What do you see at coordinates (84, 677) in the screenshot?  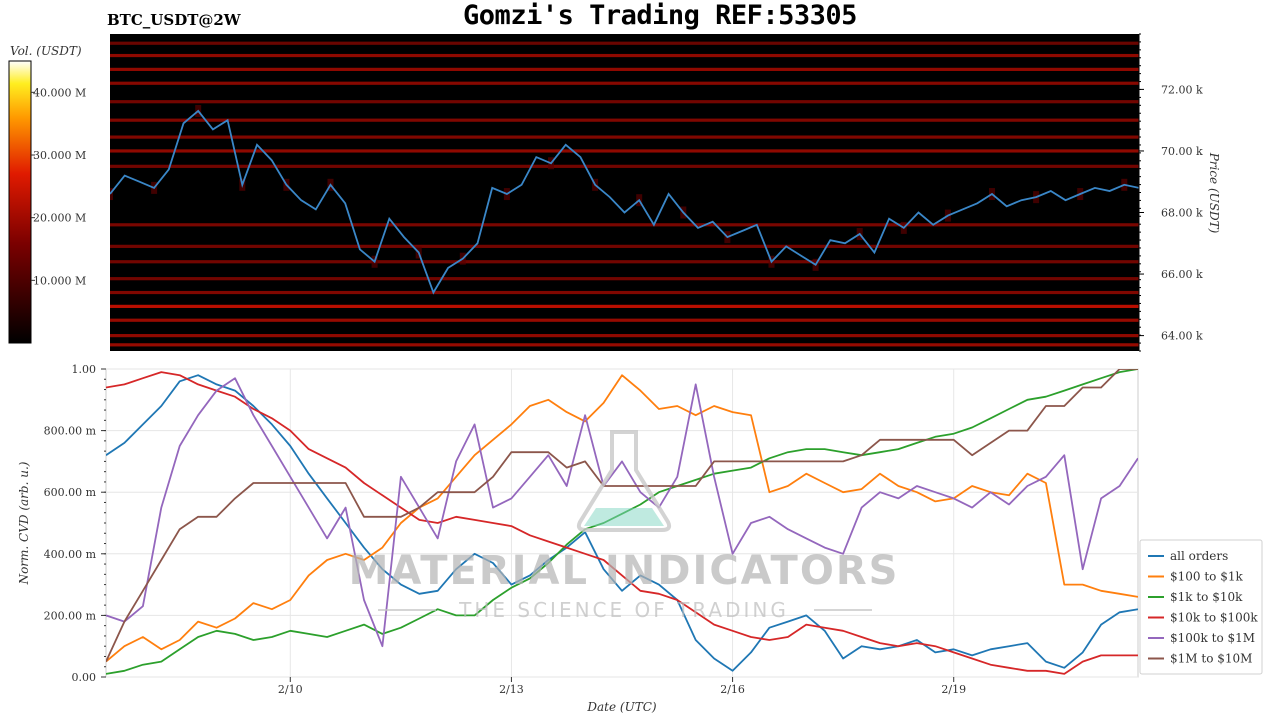 I see `cvd-y-tick-label: 0.00` at bounding box center [84, 677].